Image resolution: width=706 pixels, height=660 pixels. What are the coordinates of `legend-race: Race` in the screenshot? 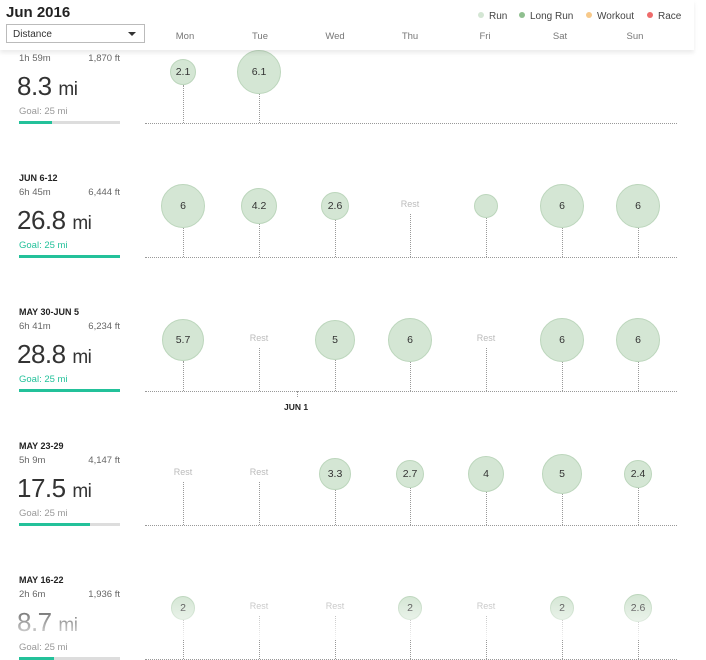 It's located at (664, 16).